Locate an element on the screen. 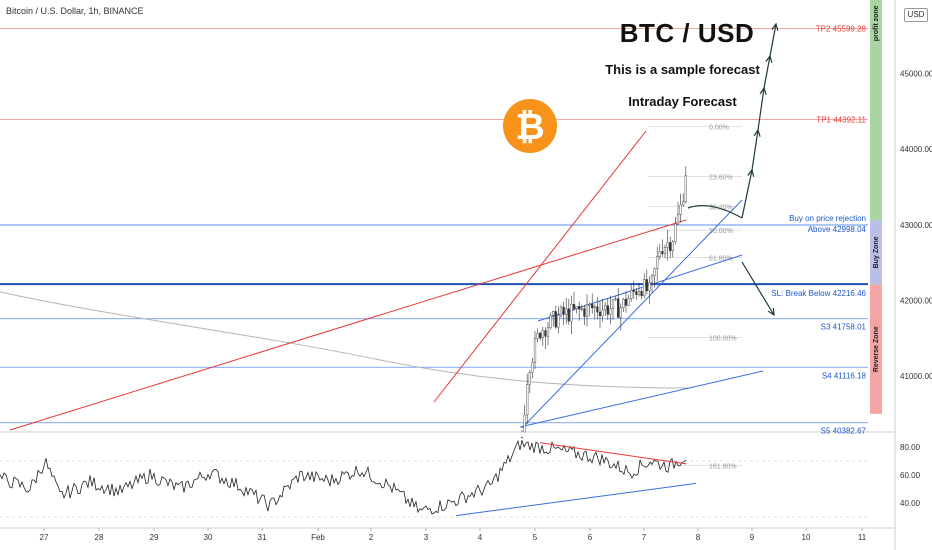  reverse-zone is located at coordinates (876, 349).